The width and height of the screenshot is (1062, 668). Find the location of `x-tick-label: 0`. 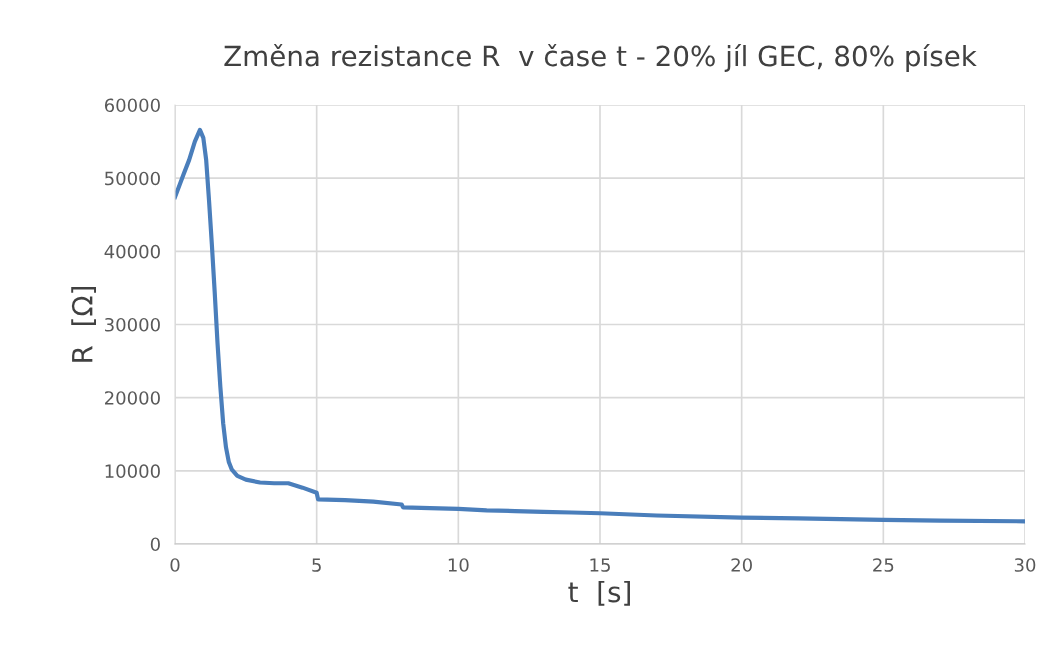

x-tick-label: 0 is located at coordinates (175, 565).